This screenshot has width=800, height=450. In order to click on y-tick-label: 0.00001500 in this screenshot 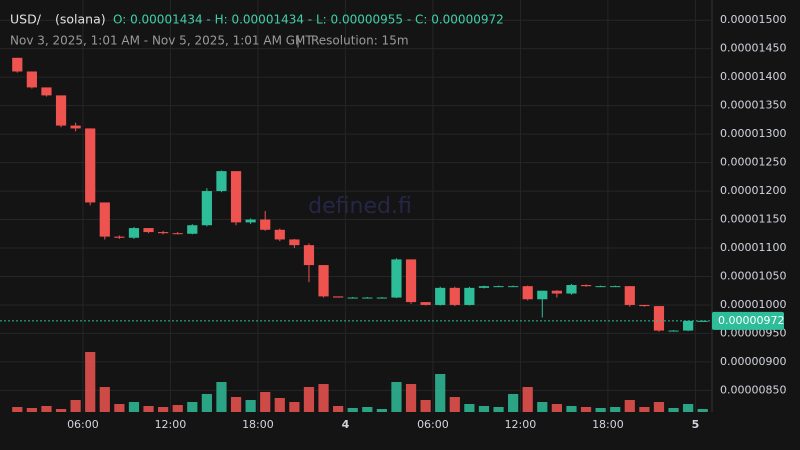, I will do `click(753, 19)`.